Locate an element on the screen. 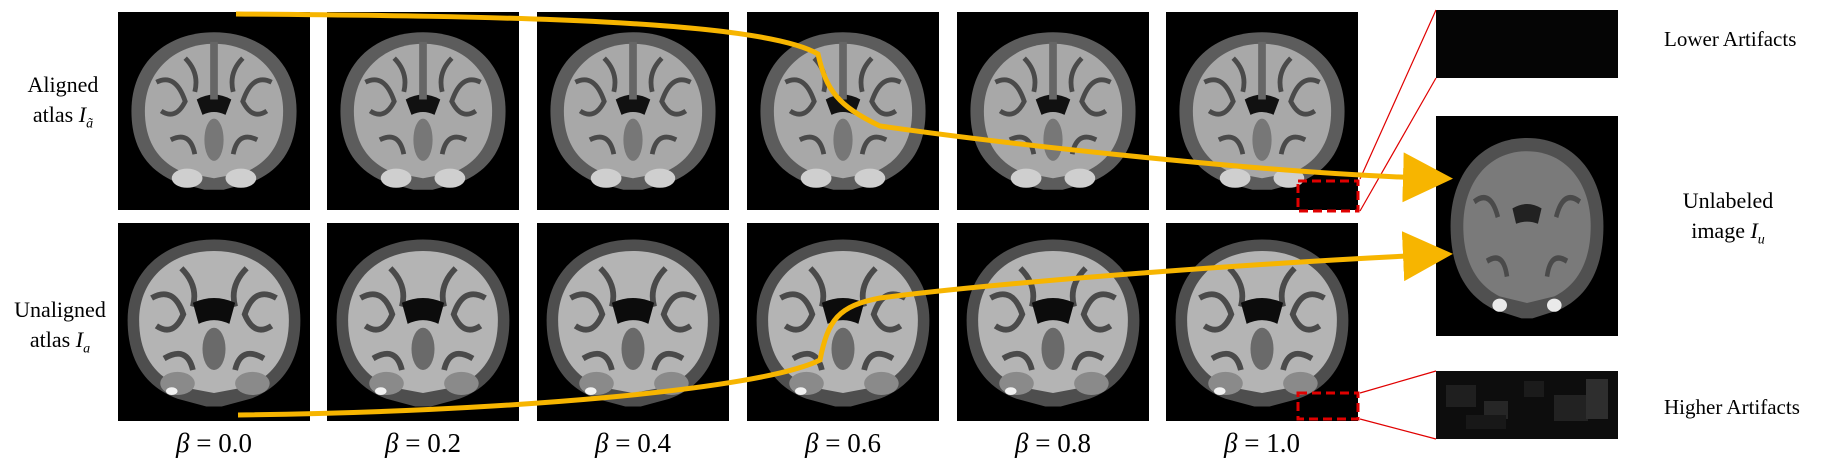 The width and height of the screenshot is (1840, 467). aligned-atlas-label: Aligned atlas Iã is located at coordinates (63, 102).